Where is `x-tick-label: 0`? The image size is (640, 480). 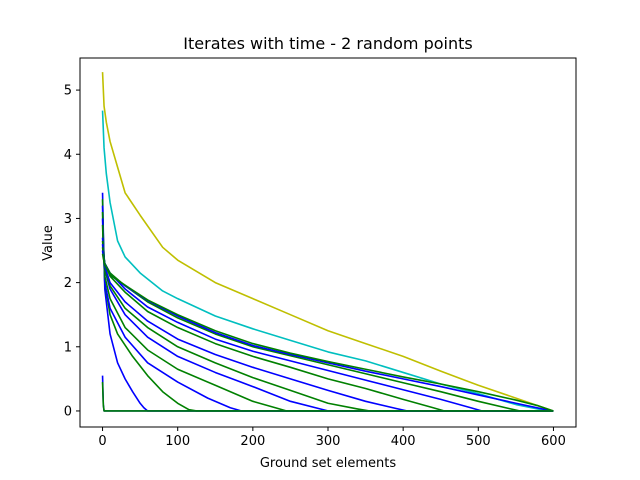 x-tick-label: 0 is located at coordinates (102, 441).